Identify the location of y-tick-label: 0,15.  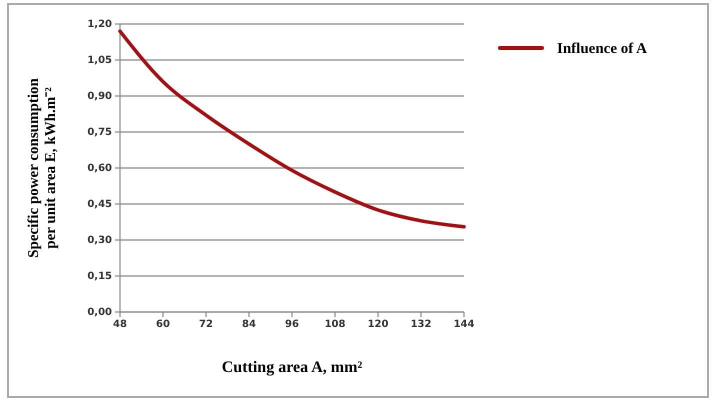
(99, 276).